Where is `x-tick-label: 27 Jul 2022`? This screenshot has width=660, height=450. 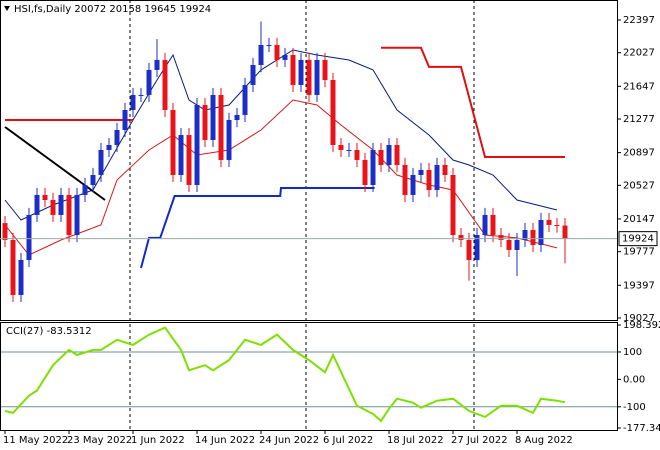 x-tick-label: 27 Jul 2022 is located at coordinates (479, 440).